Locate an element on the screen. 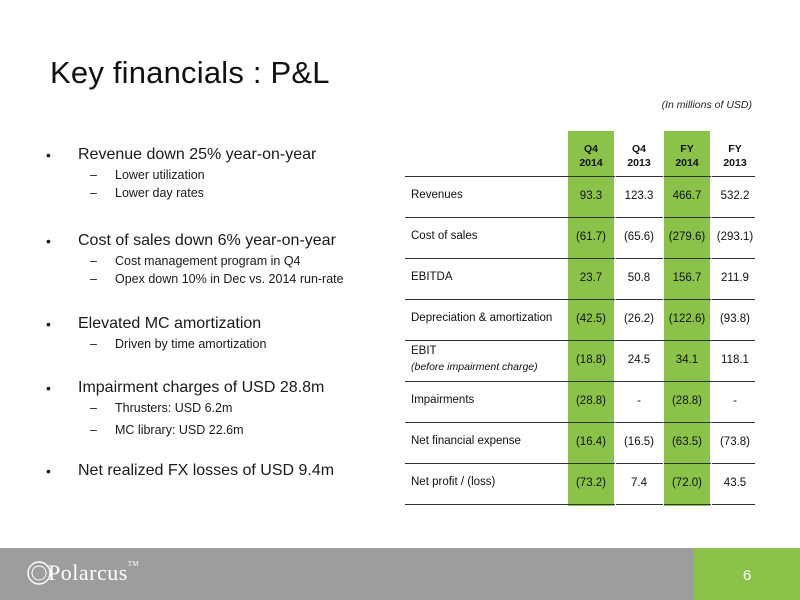 The height and width of the screenshot is (600, 800). column-header: FY 2014 is located at coordinates (687, 156).